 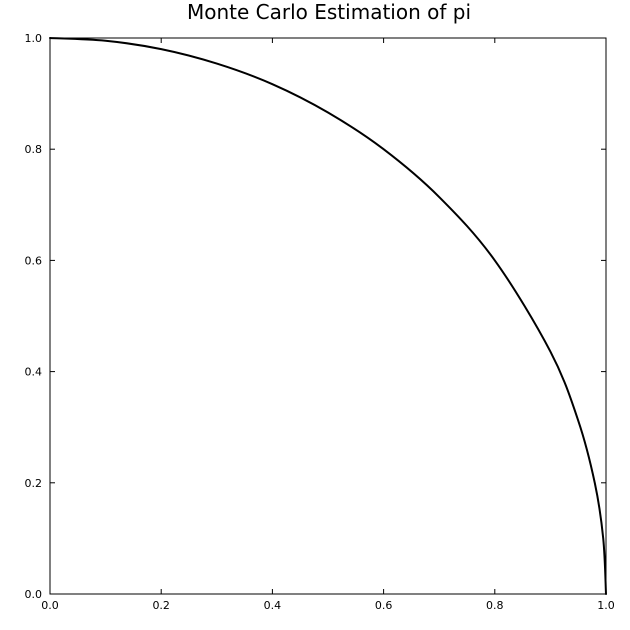 What do you see at coordinates (495, 605) in the screenshot?
I see `x-tick-label: 0.8` at bounding box center [495, 605].